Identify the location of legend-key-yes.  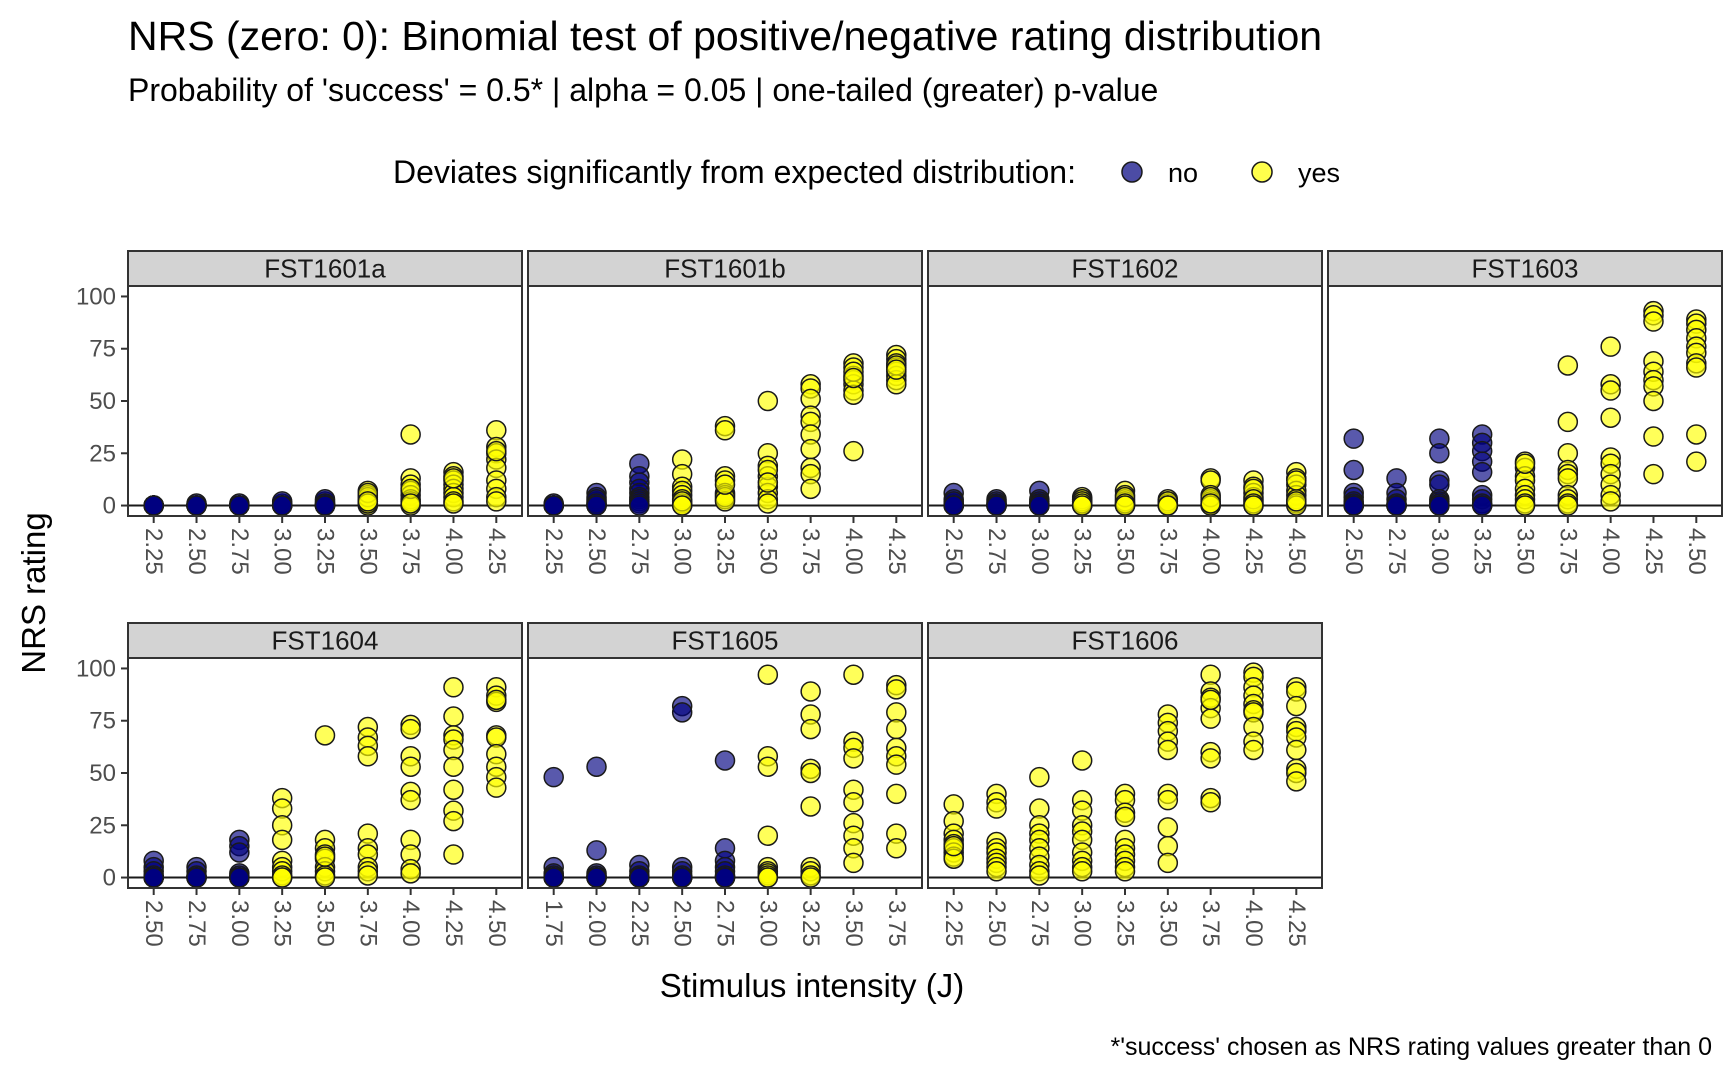
(1262, 172).